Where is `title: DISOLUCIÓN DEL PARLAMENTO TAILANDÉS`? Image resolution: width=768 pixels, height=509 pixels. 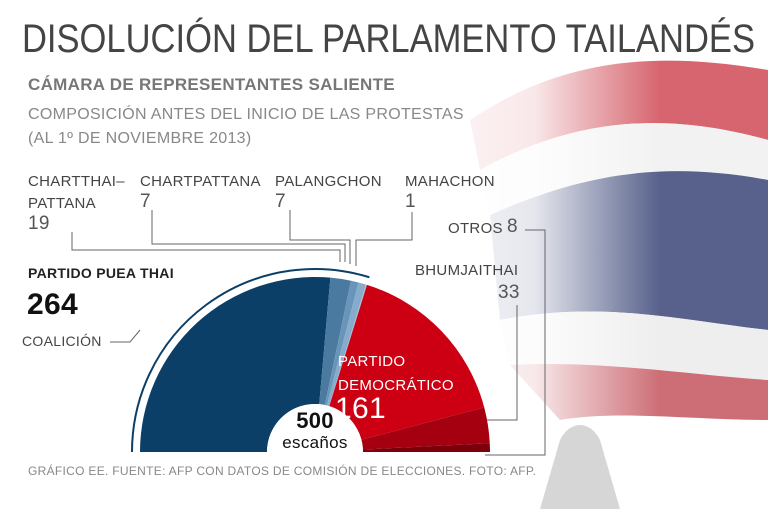 title: DISOLUCIÓN DEL PARLAMENTO TAILANDÉS is located at coordinates (388, 38).